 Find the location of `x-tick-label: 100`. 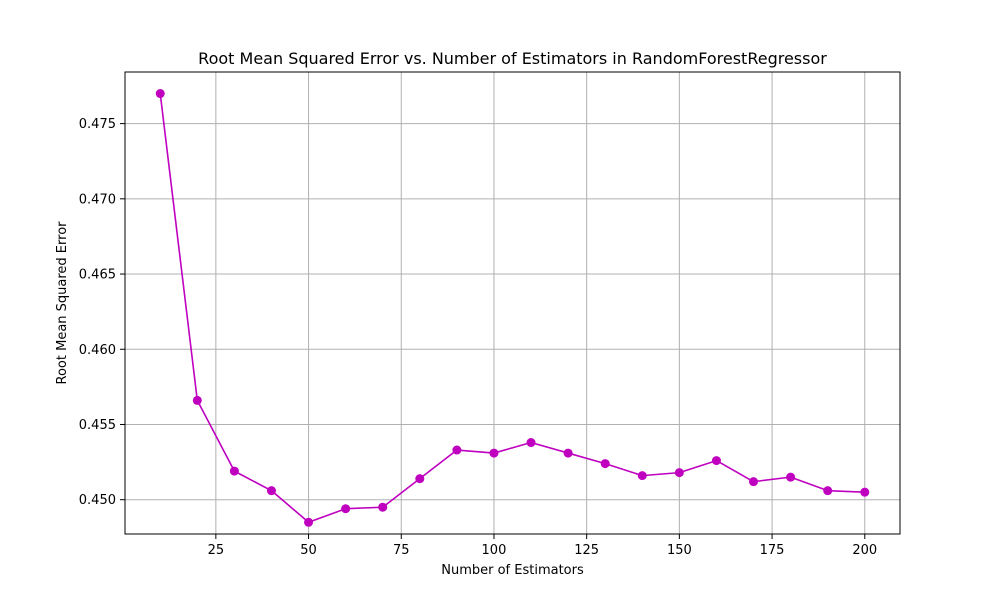

x-tick-label: 100 is located at coordinates (494, 550).